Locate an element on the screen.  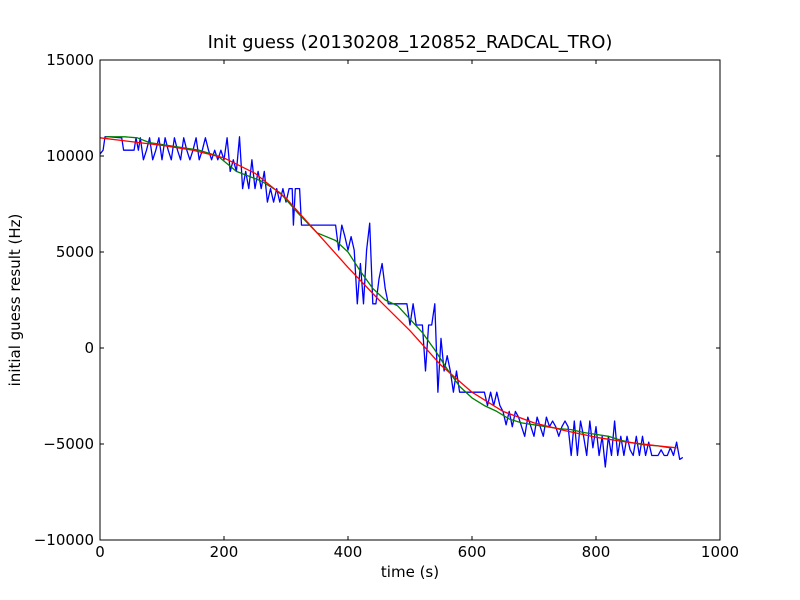
x-tick-label: 0 is located at coordinates (100, 552).